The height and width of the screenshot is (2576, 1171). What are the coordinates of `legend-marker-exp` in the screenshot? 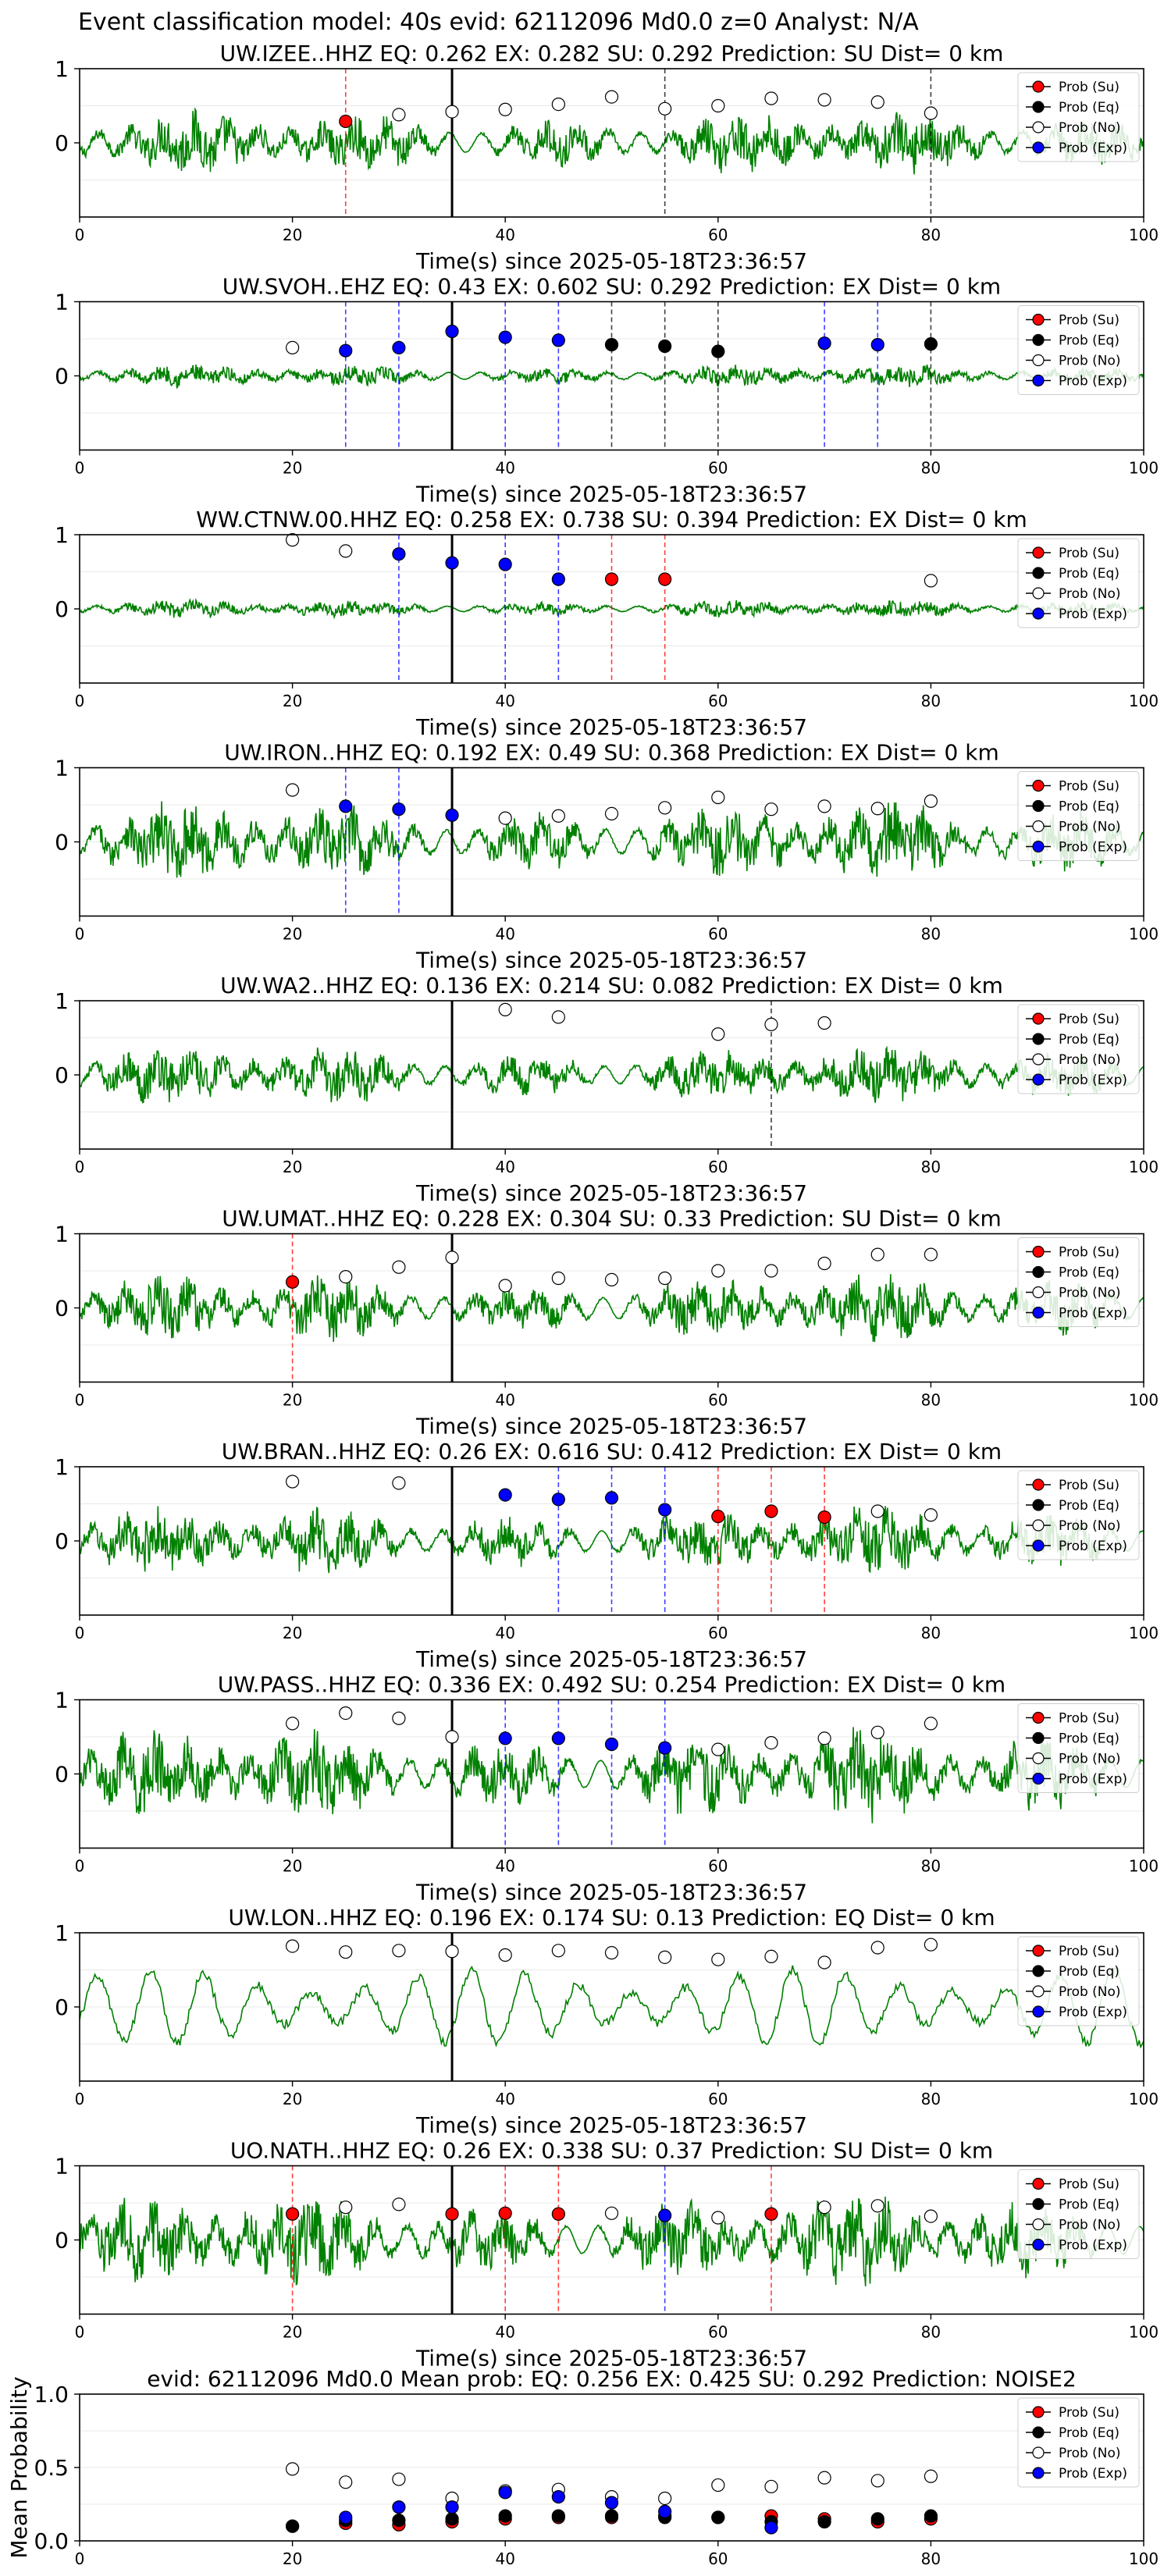 It's located at (1038, 1778).